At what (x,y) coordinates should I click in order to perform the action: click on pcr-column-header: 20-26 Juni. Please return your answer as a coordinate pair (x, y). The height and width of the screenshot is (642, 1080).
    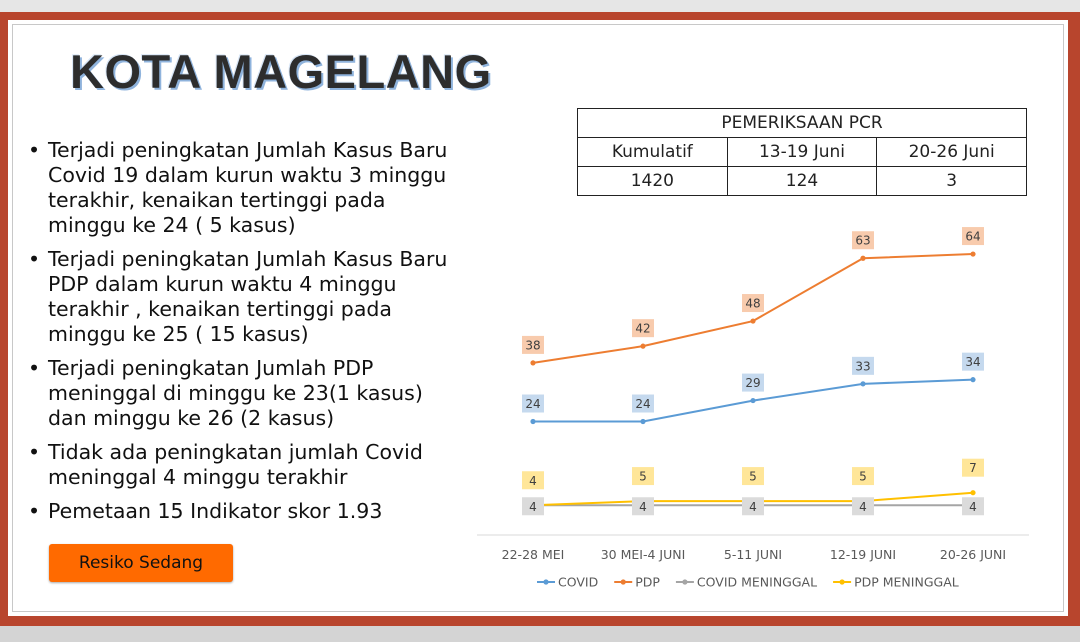
    Looking at the image, I should click on (951, 152).